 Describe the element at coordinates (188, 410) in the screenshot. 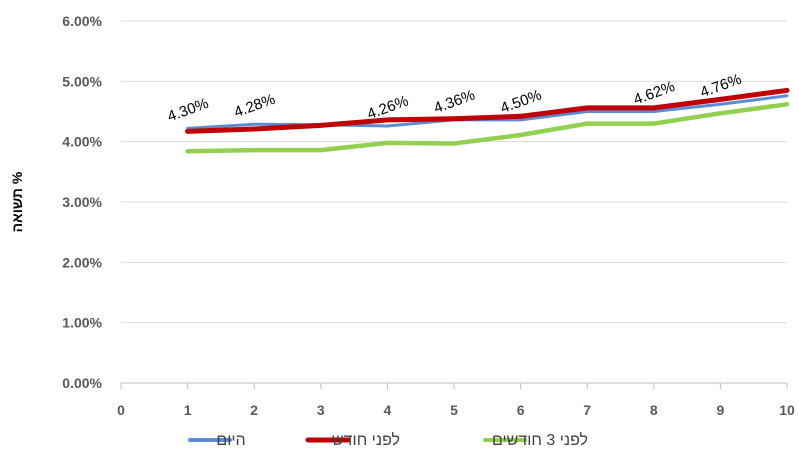

I see `x-tick-label: 1` at that location.